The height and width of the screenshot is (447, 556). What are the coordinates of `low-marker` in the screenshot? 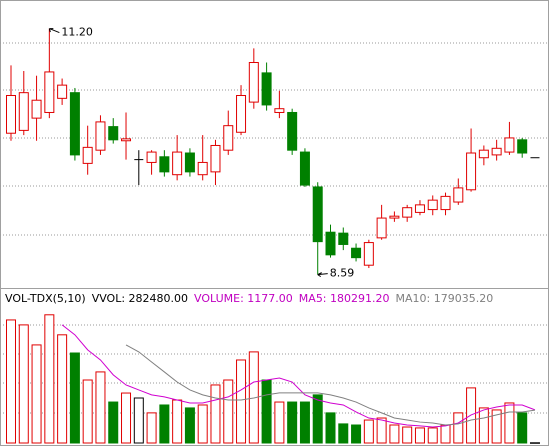 It's located at (322, 275).